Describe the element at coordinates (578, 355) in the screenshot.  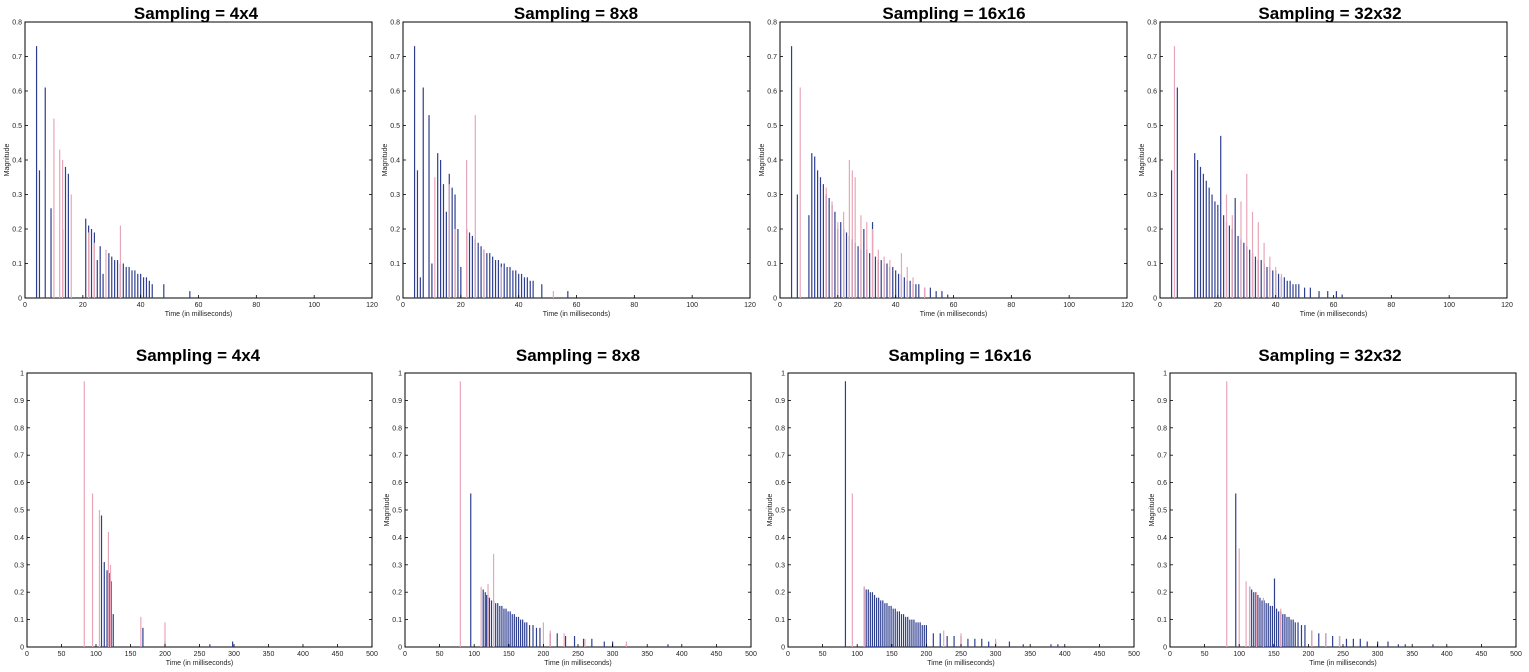
I see `chart-title: Sampling = 8x8` at that location.